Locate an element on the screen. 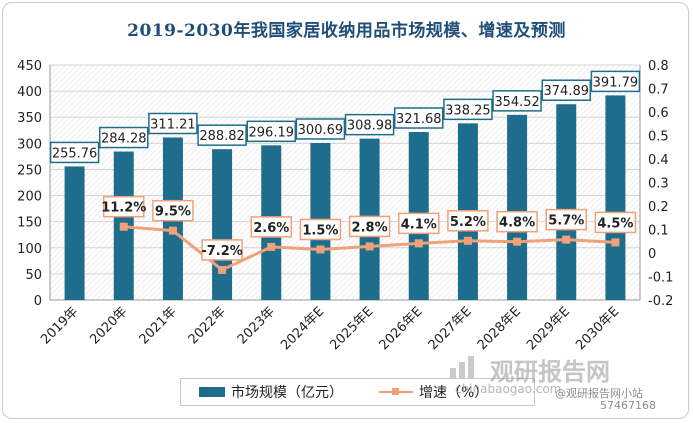 The image size is (693, 423). watermark-id: 57467168 is located at coordinates (628, 405).